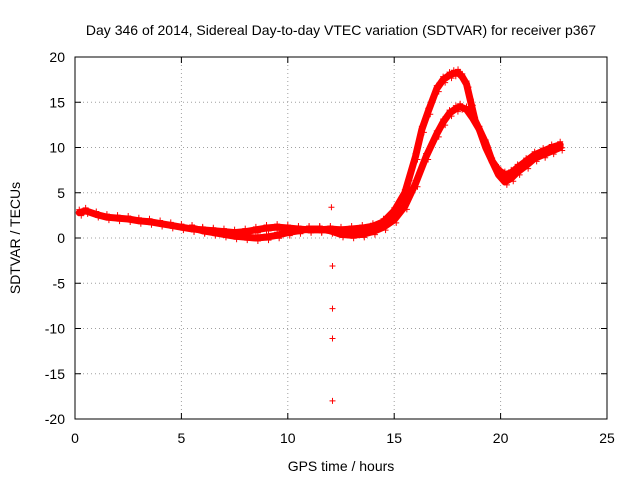 The height and width of the screenshot is (480, 640). Describe the element at coordinates (57, 57) in the screenshot. I see `y-tick-label: 20` at that location.